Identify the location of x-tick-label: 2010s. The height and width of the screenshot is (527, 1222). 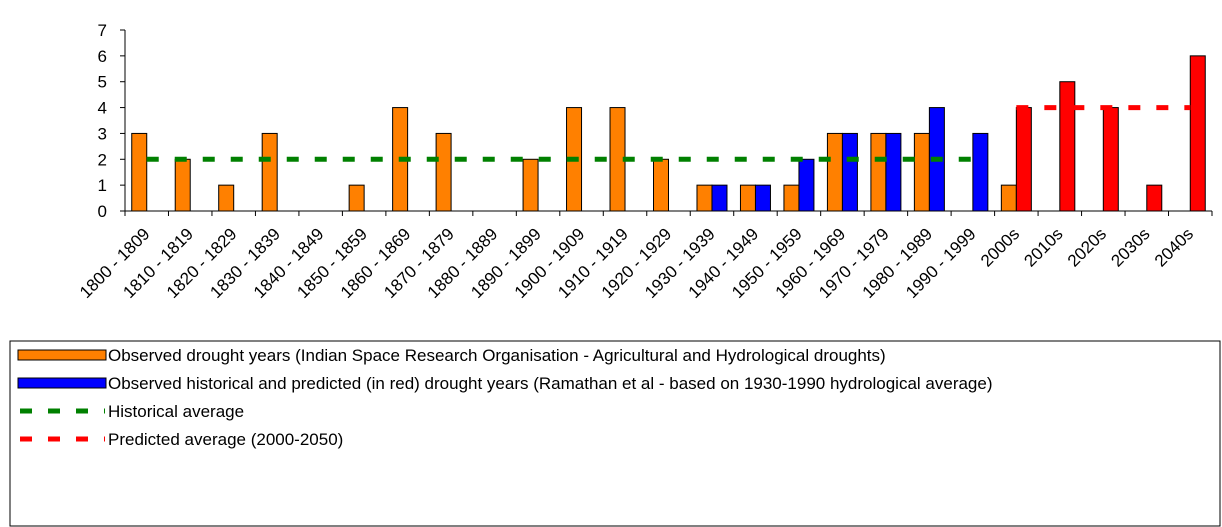
(1043, 247).